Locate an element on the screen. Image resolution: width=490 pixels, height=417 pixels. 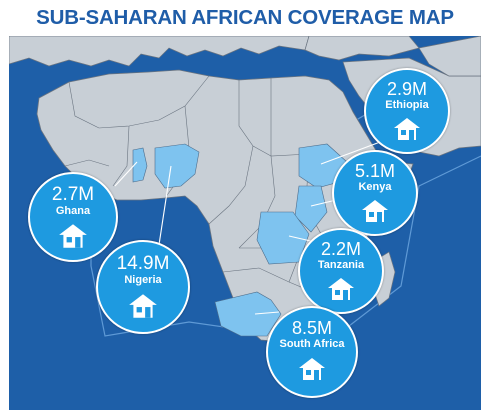
pointer-ghana is located at coordinates (126, 174).